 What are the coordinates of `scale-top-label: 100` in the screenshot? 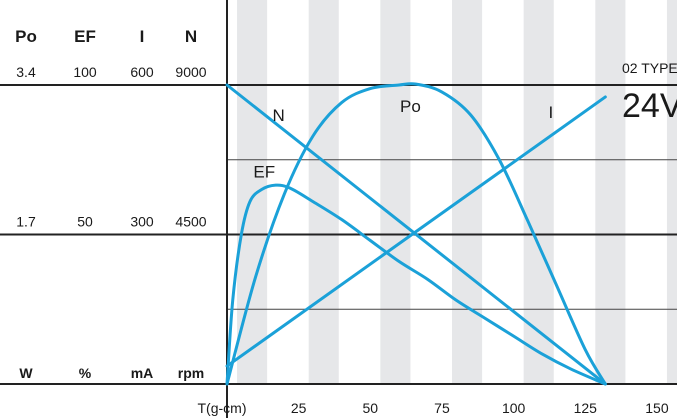 It's located at (85, 72).